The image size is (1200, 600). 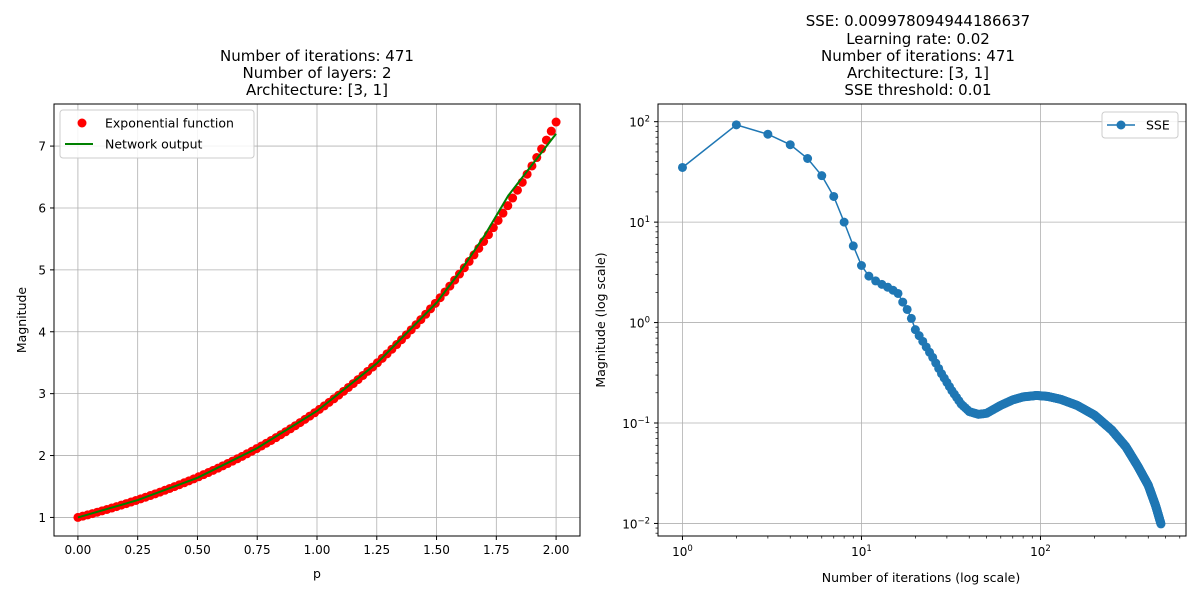 What do you see at coordinates (1158, 125) in the screenshot?
I see `legend-label-sse: SSE` at bounding box center [1158, 125].